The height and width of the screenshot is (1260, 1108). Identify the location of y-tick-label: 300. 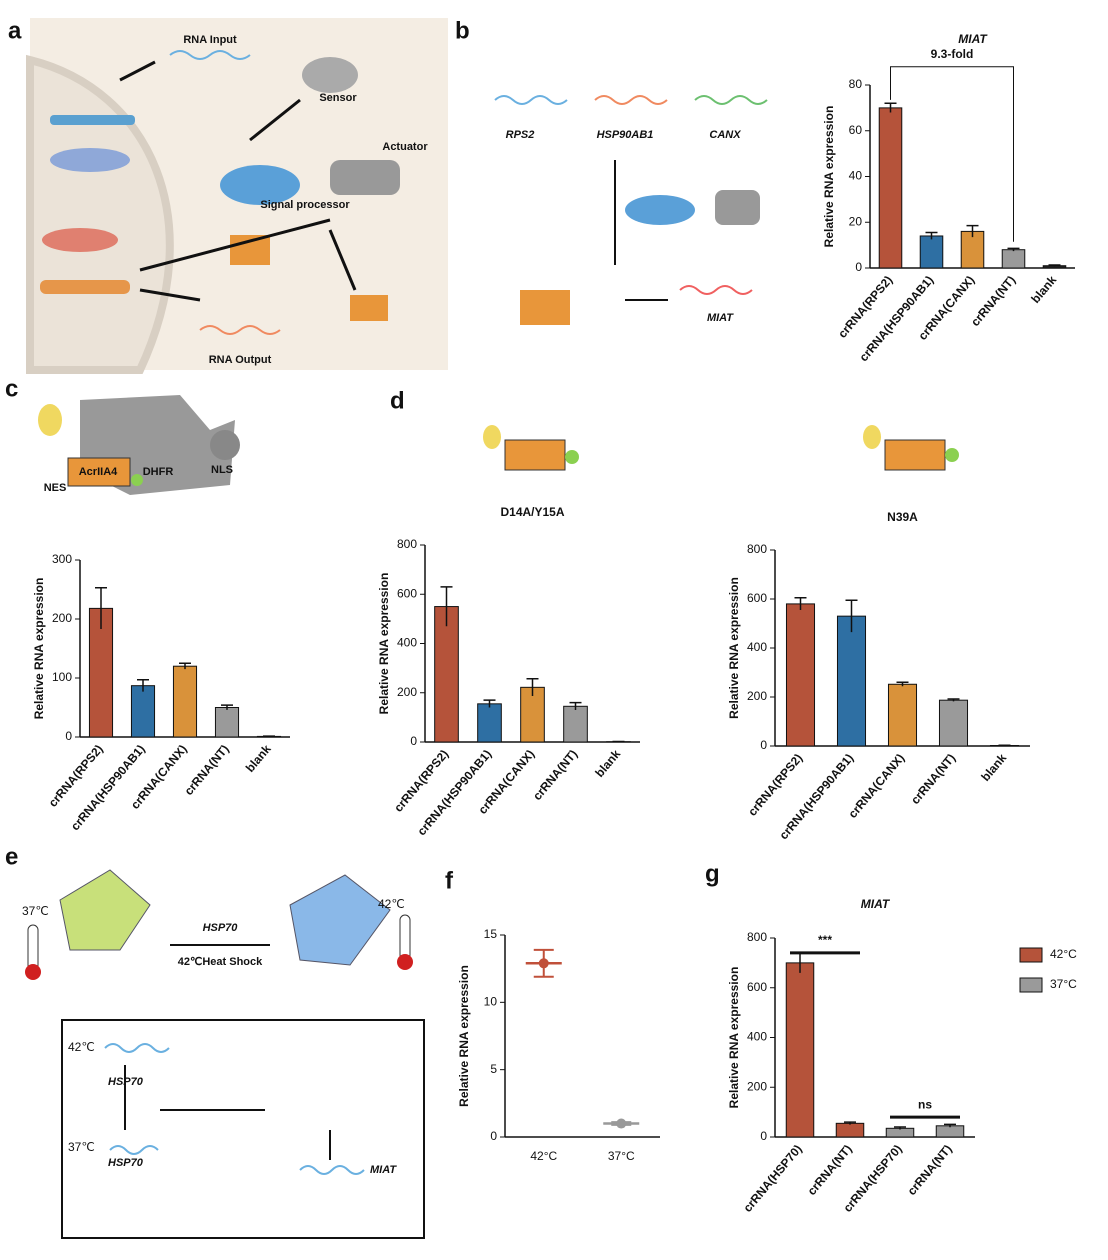
(62, 559).